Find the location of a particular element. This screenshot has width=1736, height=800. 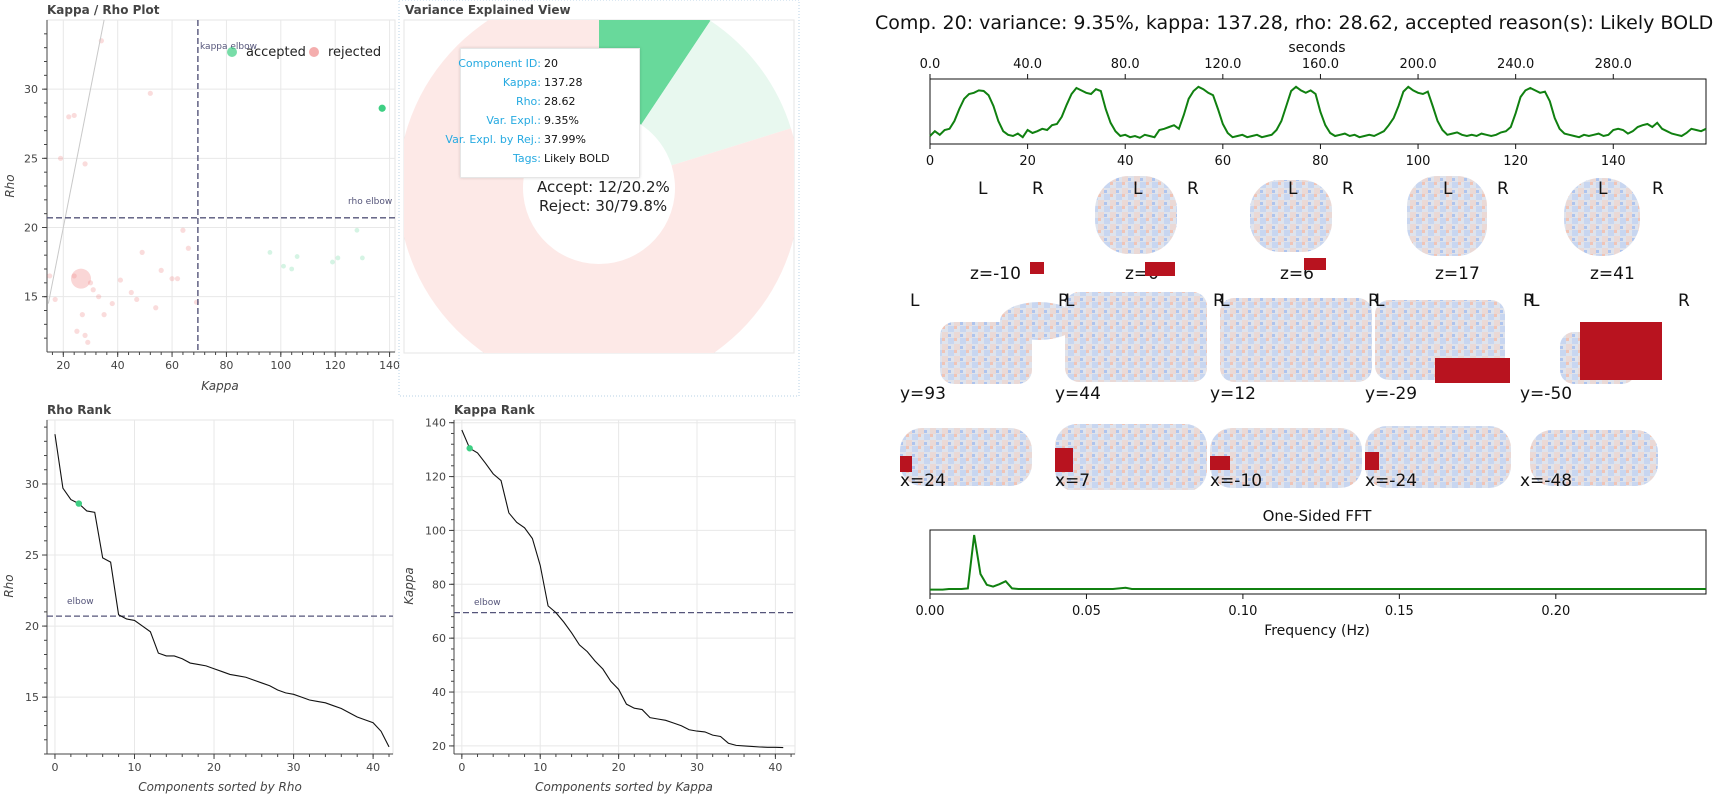

timeseries-seconds-tick: 120.0 is located at coordinates (1222, 64).